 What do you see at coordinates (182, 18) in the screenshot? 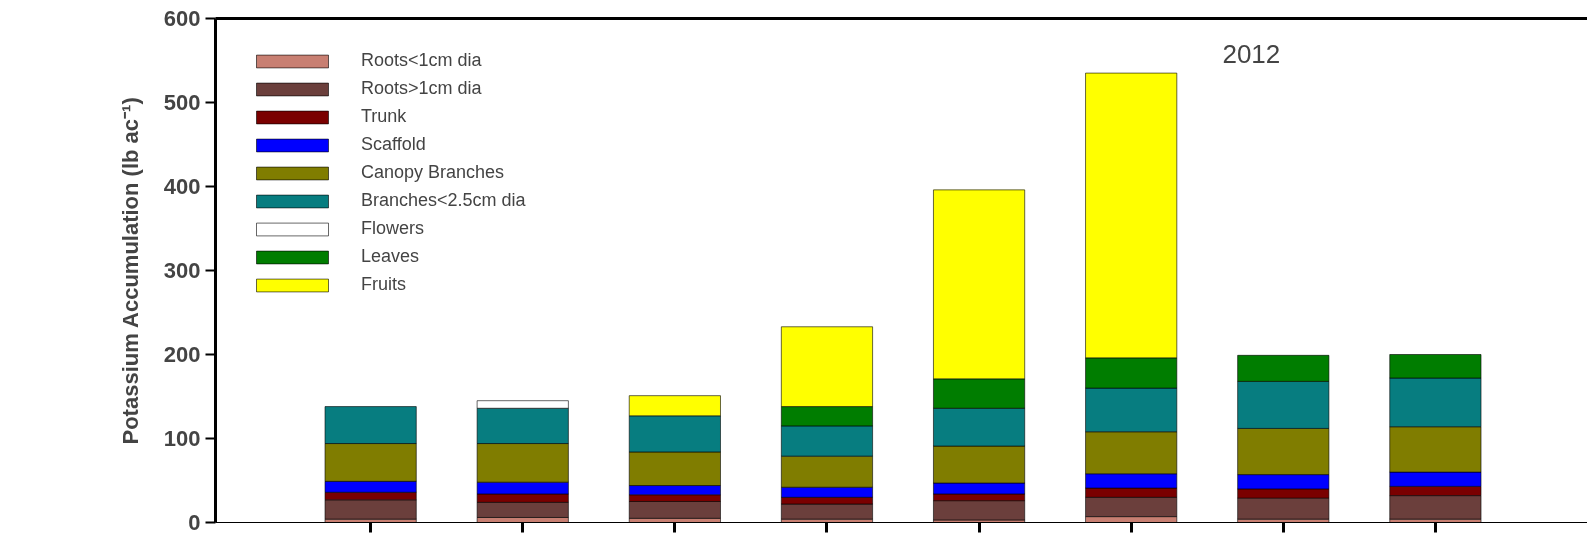
I see `y-tick-label: 600` at bounding box center [182, 18].